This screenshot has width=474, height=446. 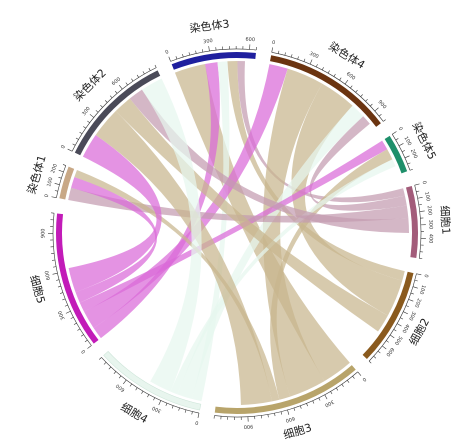 I want to click on segment-chr5, so click(x=396, y=154).